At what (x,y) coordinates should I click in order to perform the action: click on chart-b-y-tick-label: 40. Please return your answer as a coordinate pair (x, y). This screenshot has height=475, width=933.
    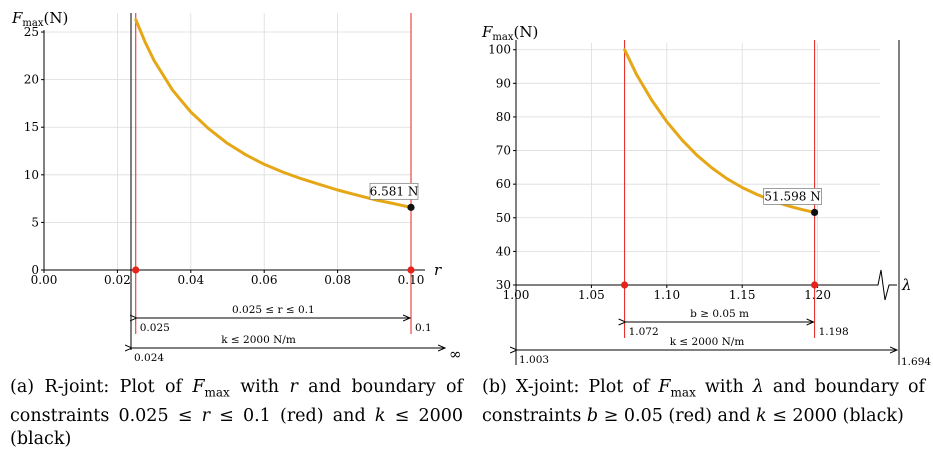
    Looking at the image, I should click on (503, 251).